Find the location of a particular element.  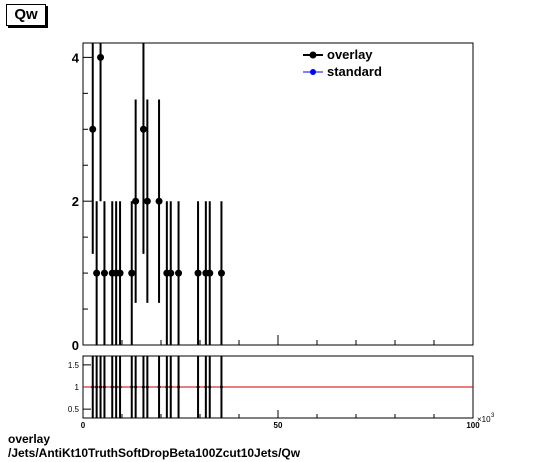

ratio-y-tick-label: 1 is located at coordinates (77, 387).